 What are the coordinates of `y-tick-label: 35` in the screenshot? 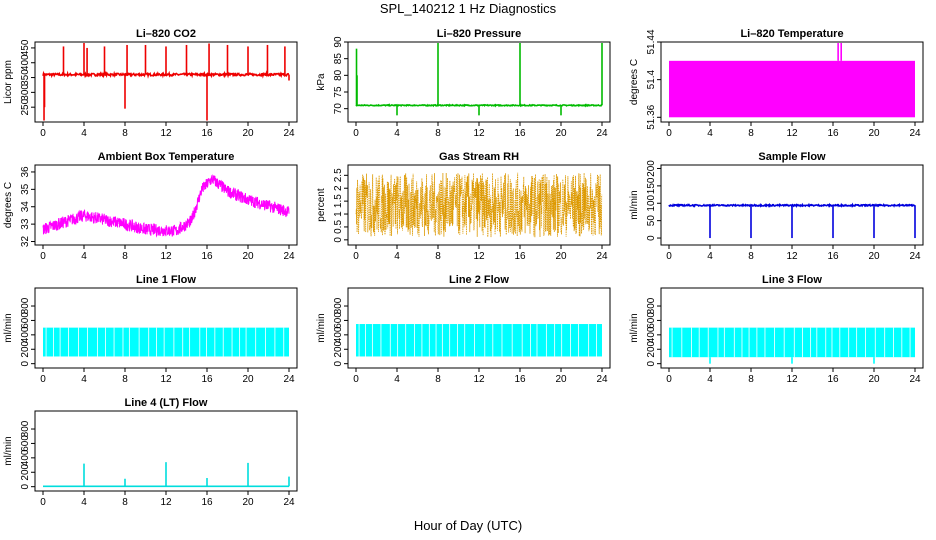 It's located at (25, 189).